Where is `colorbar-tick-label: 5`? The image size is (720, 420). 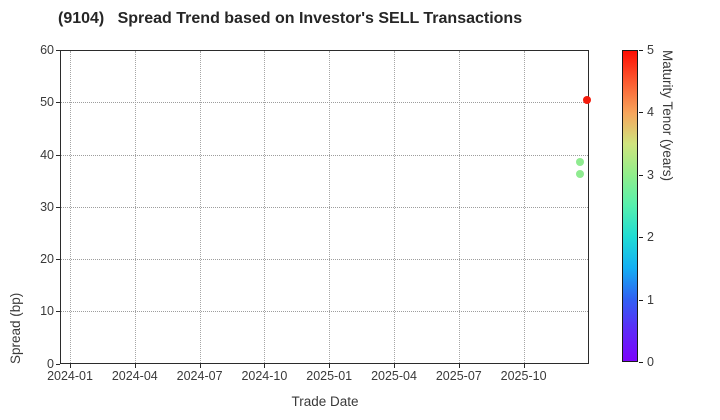 colorbar-tick-label: 5 is located at coordinates (650, 50).